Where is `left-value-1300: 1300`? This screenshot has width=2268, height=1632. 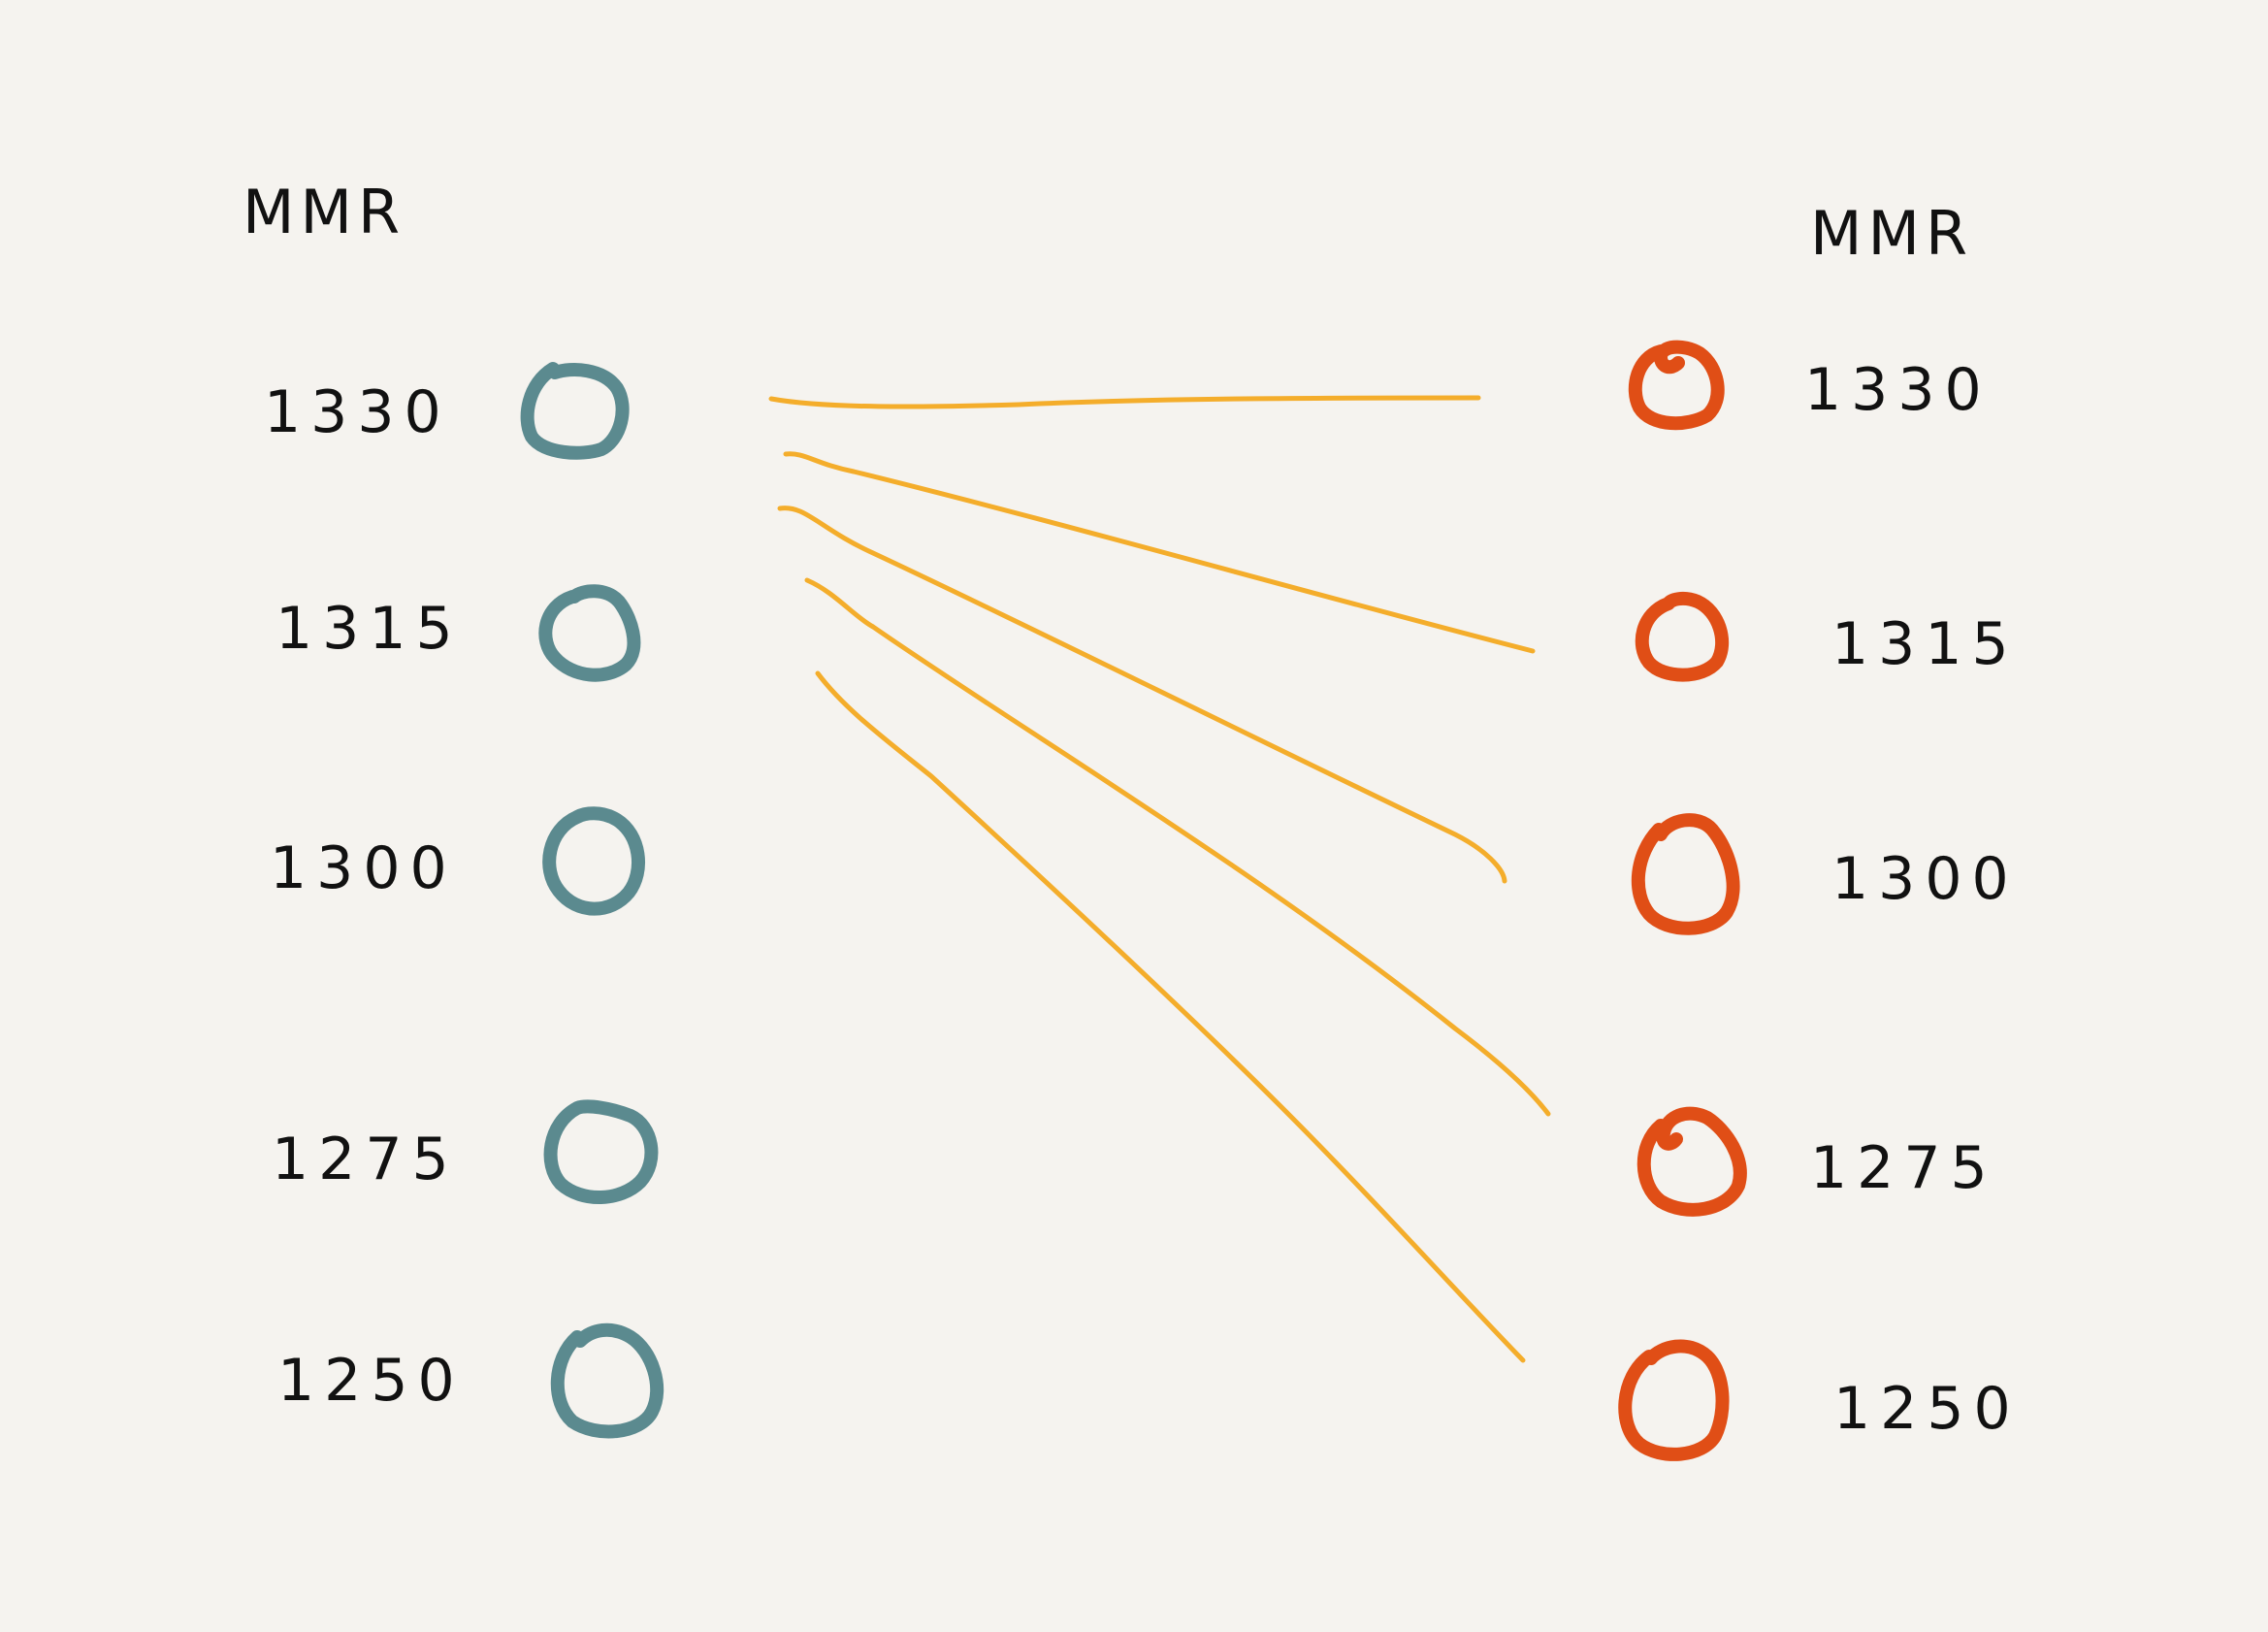 left-value-1300: 1300 is located at coordinates (363, 868).